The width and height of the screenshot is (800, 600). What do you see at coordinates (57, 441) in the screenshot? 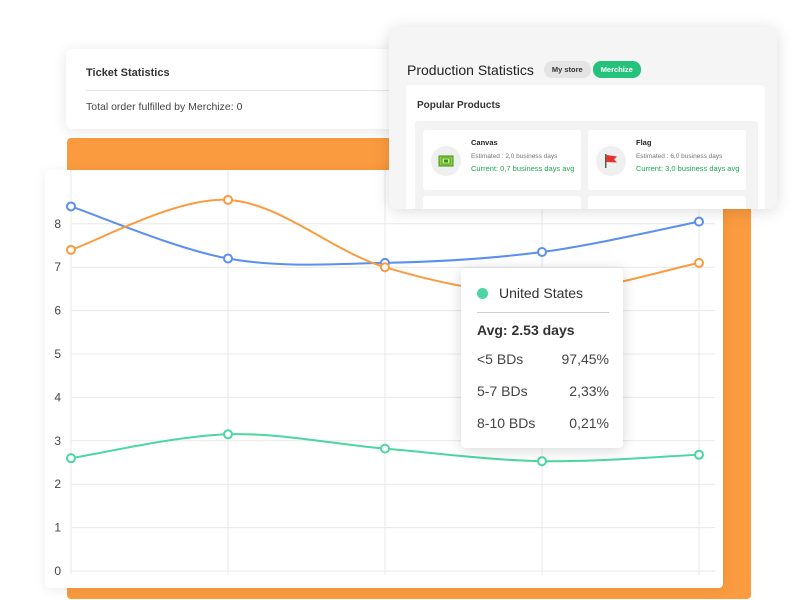
I see `y-tick-label: 3` at bounding box center [57, 441].